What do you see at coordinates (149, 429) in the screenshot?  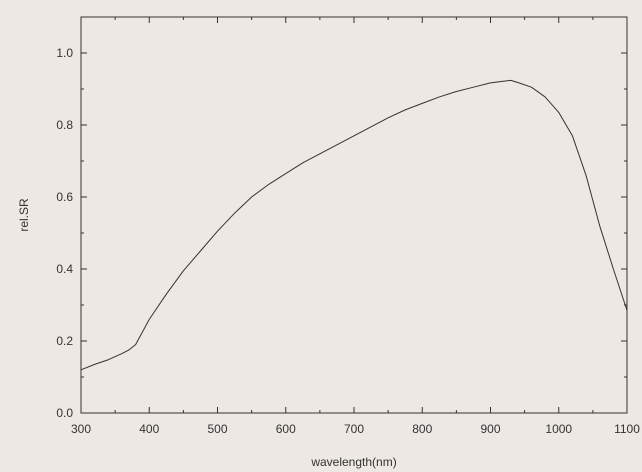 I see `x-tick-label: 400` at bounding box center [149, 429].